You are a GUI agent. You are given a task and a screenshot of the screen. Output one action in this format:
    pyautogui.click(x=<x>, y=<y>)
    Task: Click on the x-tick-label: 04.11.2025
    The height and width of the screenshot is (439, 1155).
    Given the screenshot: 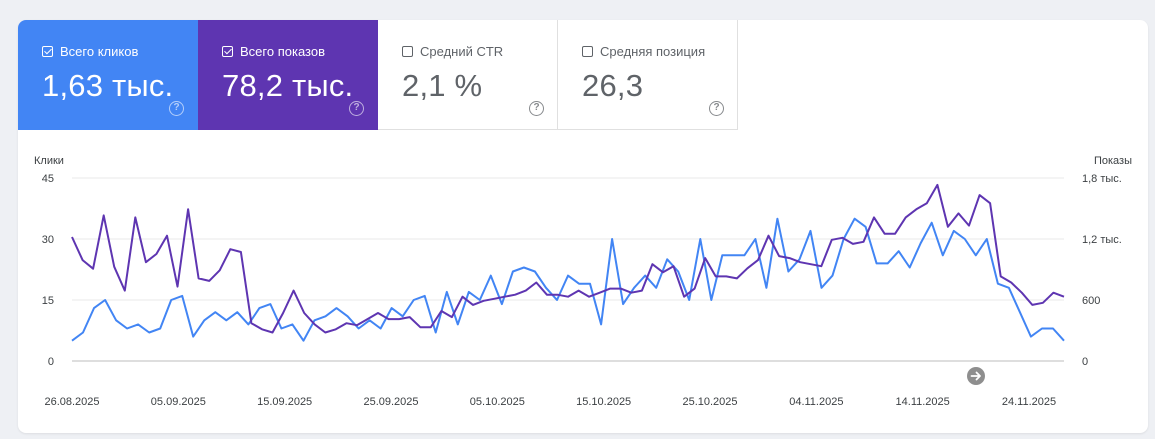 What is the action you would take?
    pyautogui.click(x=816, y=402)
    